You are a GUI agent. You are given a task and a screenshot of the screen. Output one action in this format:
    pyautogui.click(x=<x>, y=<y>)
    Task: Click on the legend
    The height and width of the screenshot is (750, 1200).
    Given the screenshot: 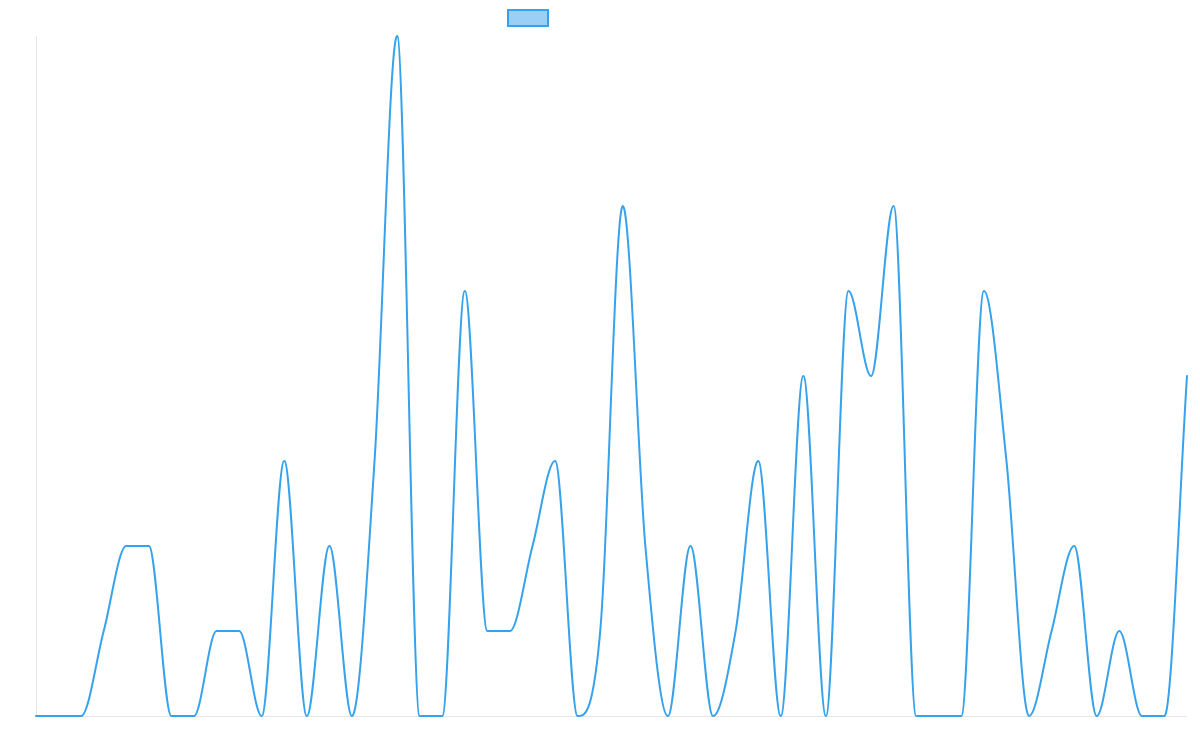 What is the action you would take?
    pyautogui.click(x=528, y=18)
    